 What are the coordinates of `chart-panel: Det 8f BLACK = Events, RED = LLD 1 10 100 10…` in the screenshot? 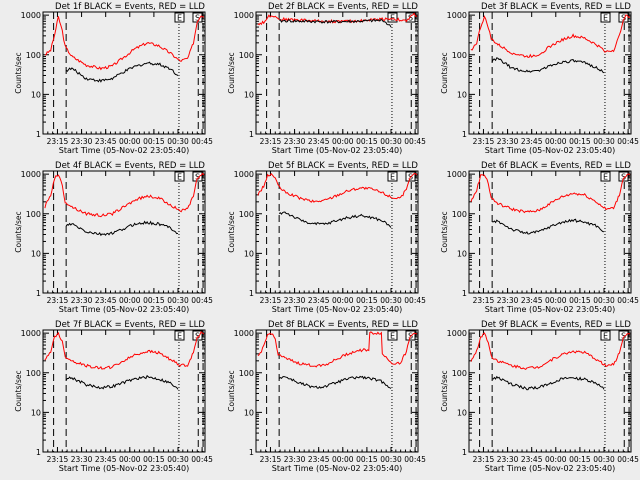 It's located at (326, 396).